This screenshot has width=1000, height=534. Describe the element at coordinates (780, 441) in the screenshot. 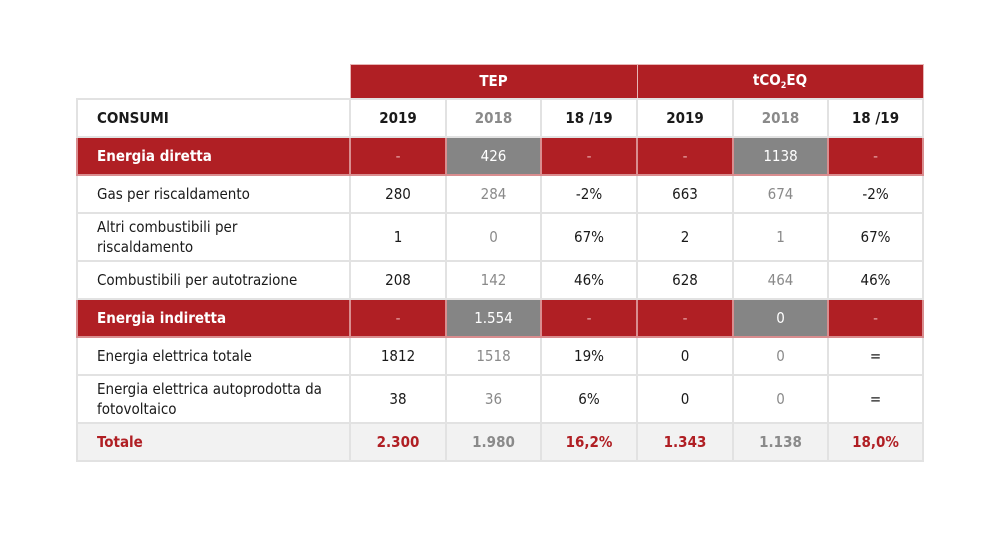

I see `cell: 1.138` at that location.